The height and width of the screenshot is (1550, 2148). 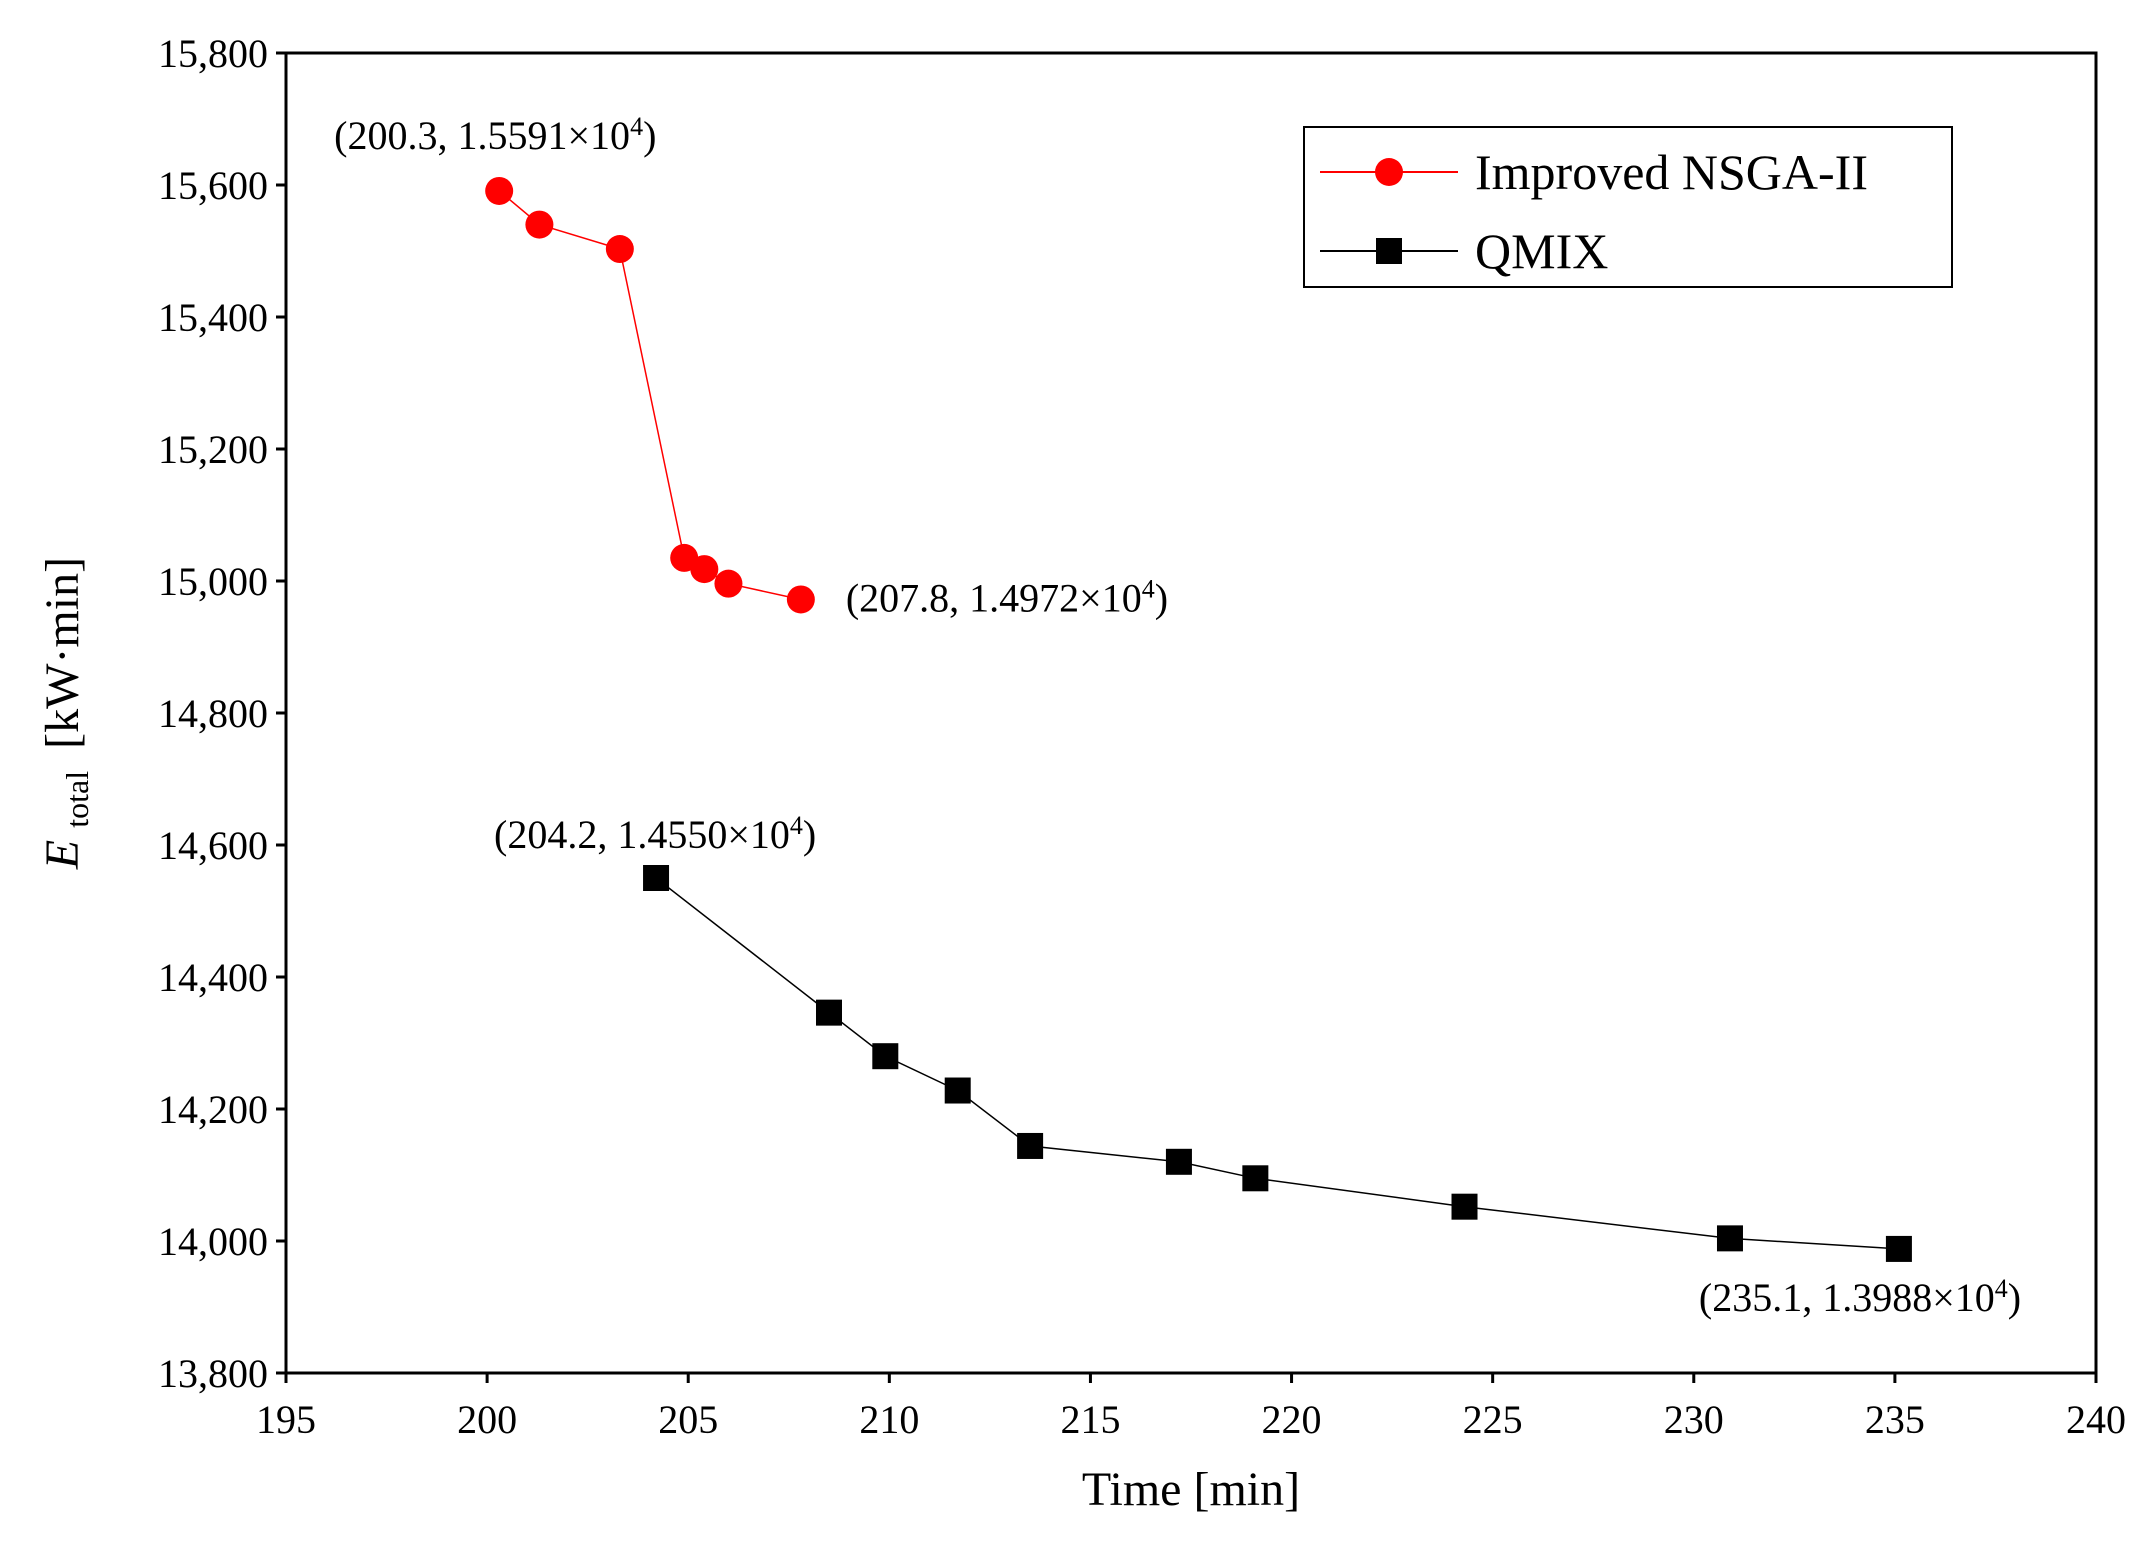 I want to click on x-tick-label: 200, so click(x=487, y=1419).